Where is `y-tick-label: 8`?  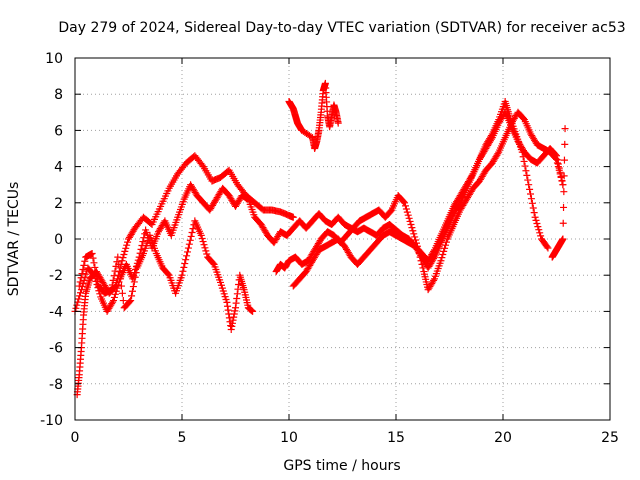
y-tick-label: 8 is located at coordinates (58, 95).